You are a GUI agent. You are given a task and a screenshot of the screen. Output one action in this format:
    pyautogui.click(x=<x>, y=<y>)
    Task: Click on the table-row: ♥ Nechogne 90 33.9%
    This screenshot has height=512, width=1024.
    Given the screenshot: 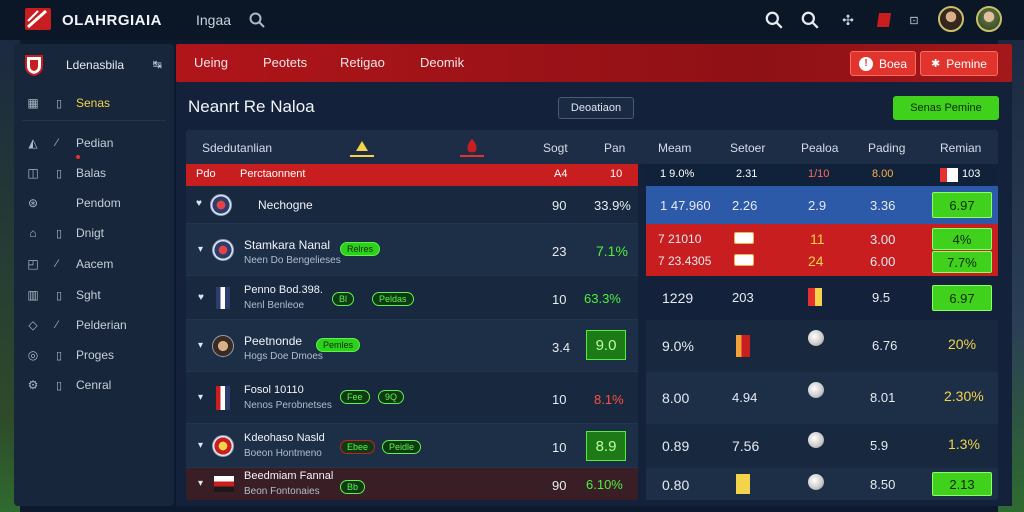 What is the action you would take?
    pyautogui.click(x=412, y=205)
    